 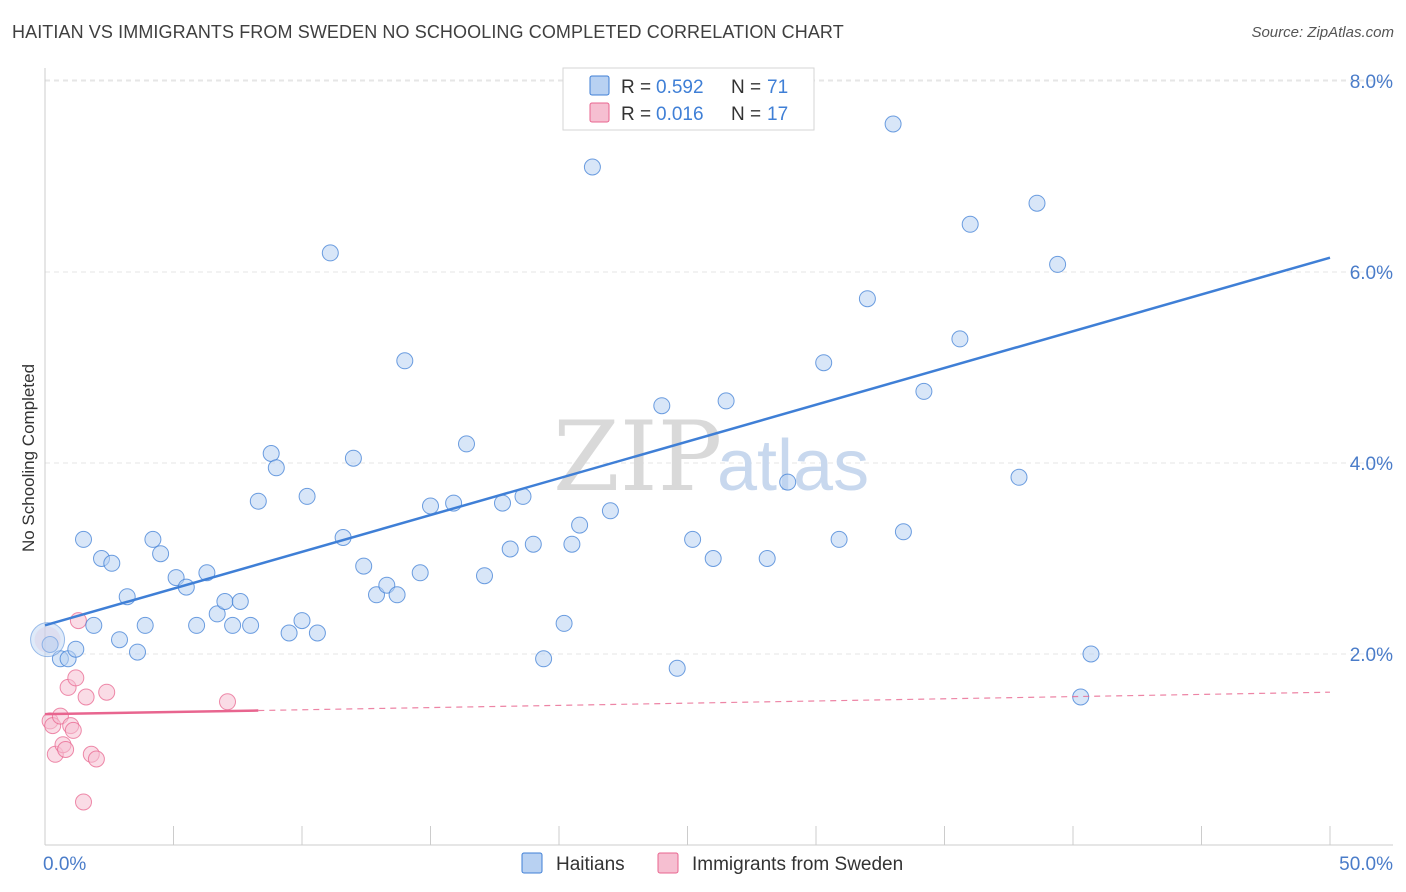 What do you see at coordinates (590, 864) in the screenshot?
I see `bottom-legend-label-haitians: Haitians` at bounding box center [590, 864].